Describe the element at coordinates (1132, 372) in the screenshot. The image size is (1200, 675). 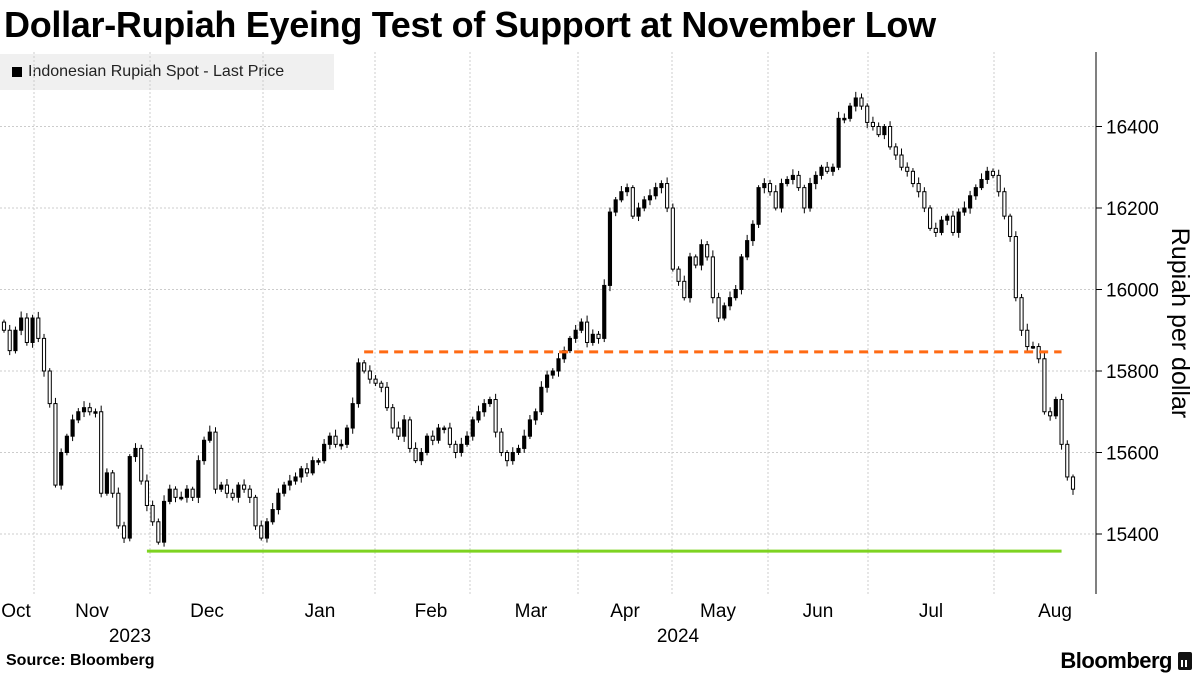
I see `y-tick-label: 15800` at that location.